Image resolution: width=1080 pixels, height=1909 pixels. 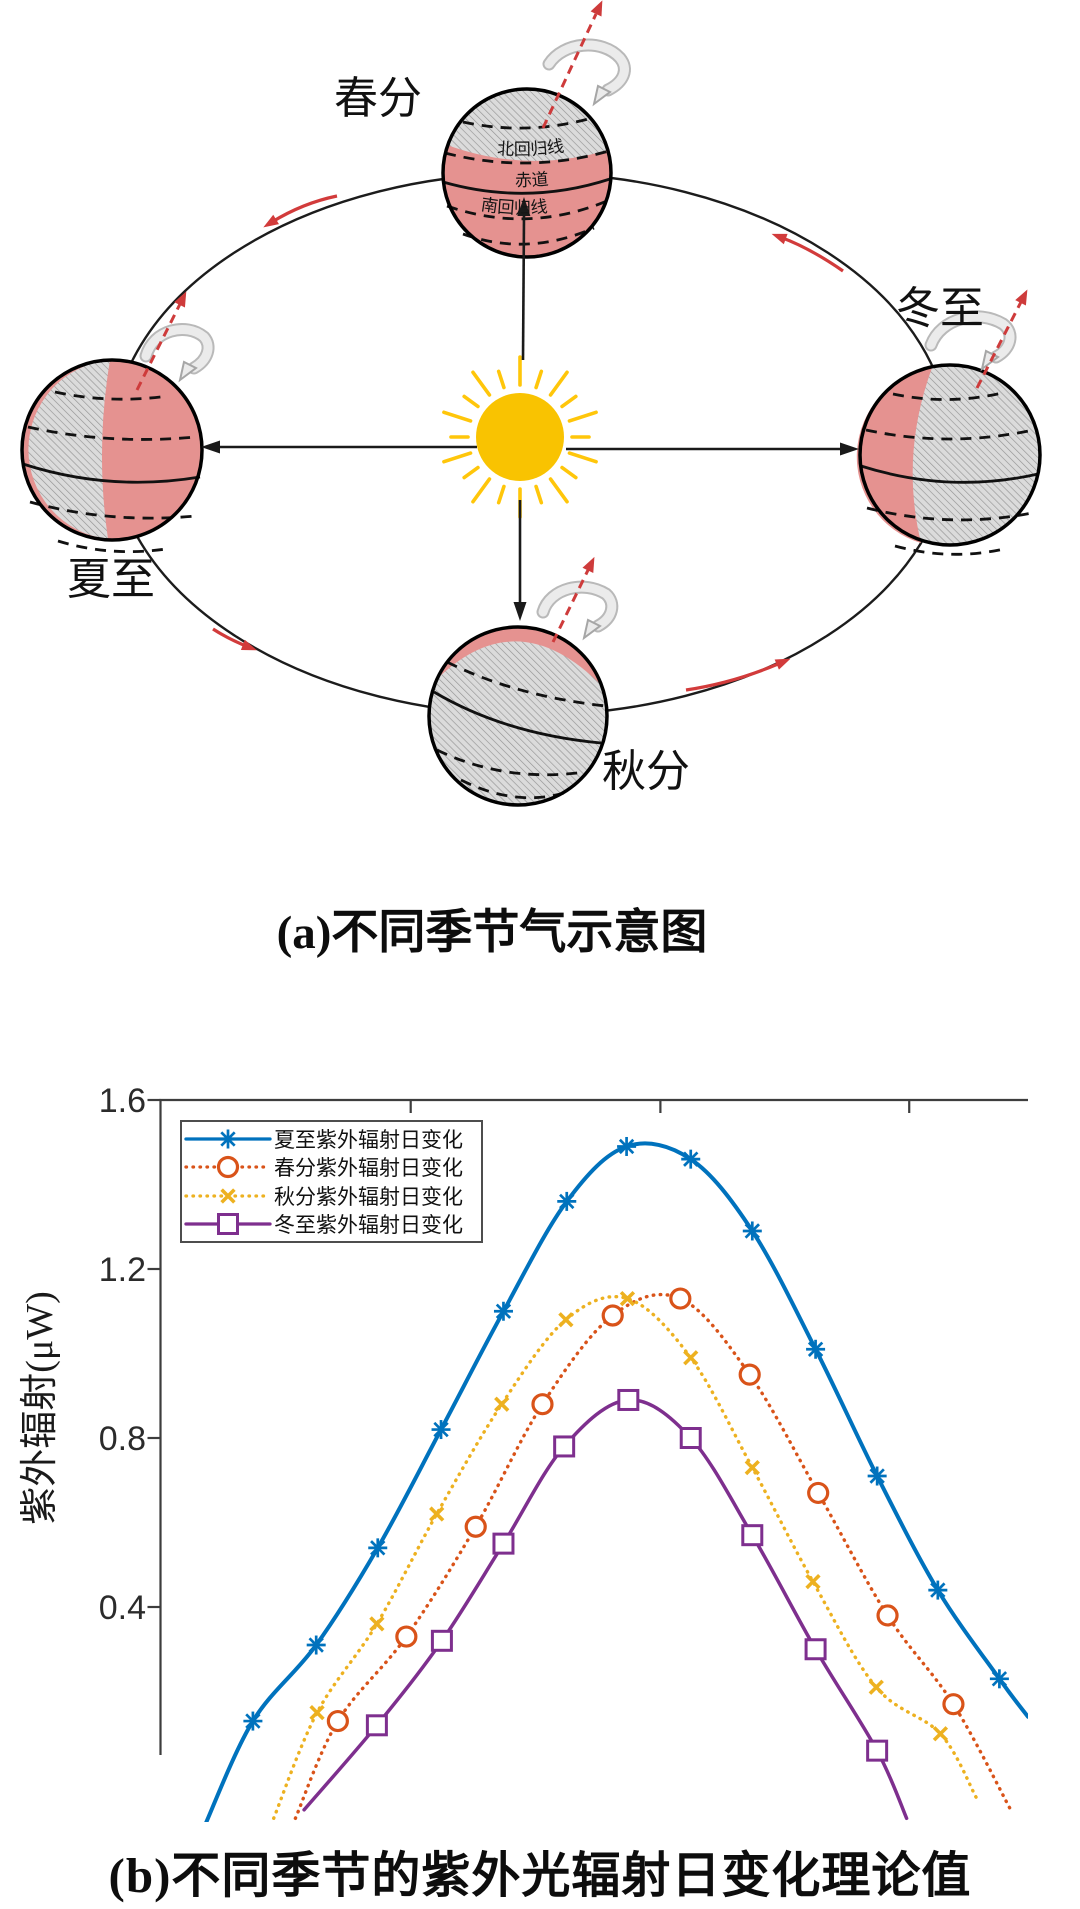 What do you see at coordinates (514, 206) in the screenshot?
I see `label-tropic-of-capricorn: 南回归线` at bounding box center [514, 206].